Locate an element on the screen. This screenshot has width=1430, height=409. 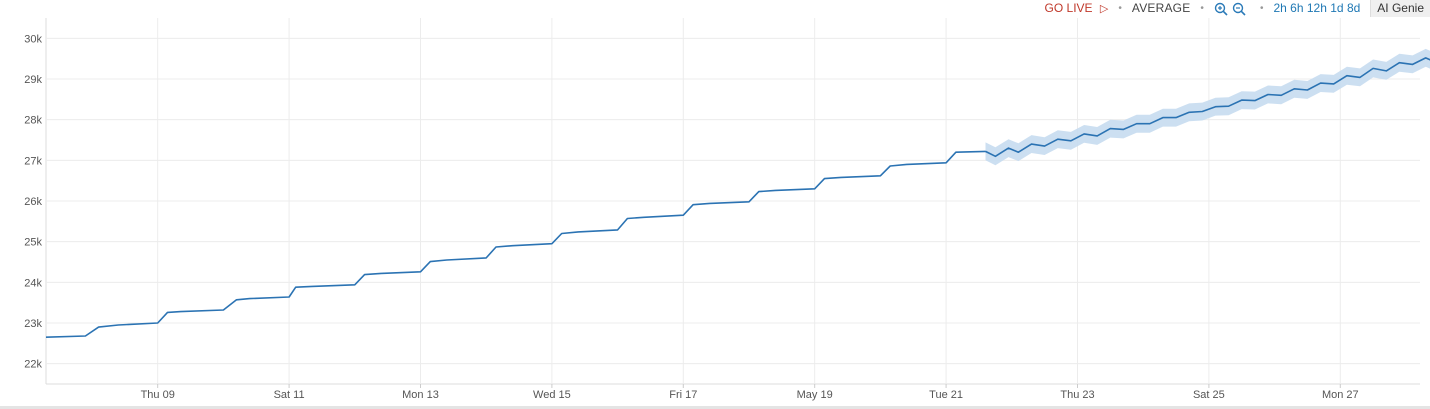
forecast-confidence-band is located at coordinates (1207, 107).